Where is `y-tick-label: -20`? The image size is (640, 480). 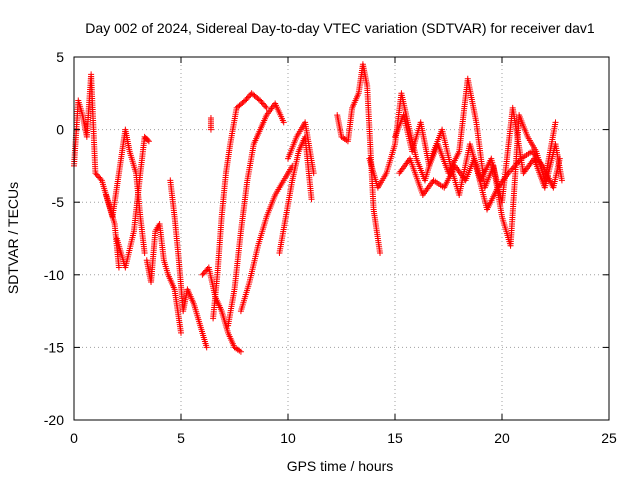 y-tick-label: -20 is located at coordinates (54, 420).